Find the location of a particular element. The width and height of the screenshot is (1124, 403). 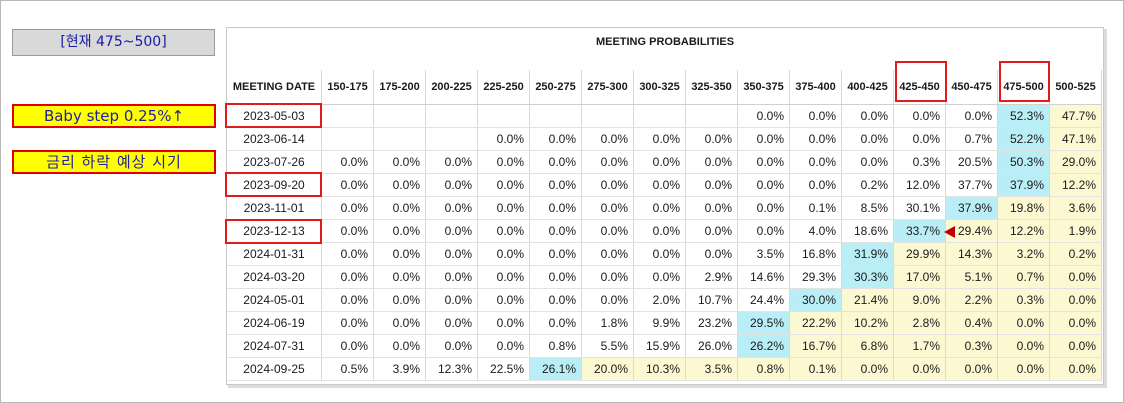

column-header-150-175: 150-175 is located at coordinates (347, 87).